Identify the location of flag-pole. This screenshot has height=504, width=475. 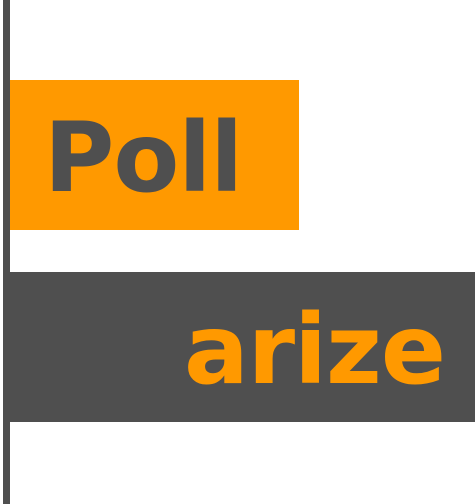
(6, 252).